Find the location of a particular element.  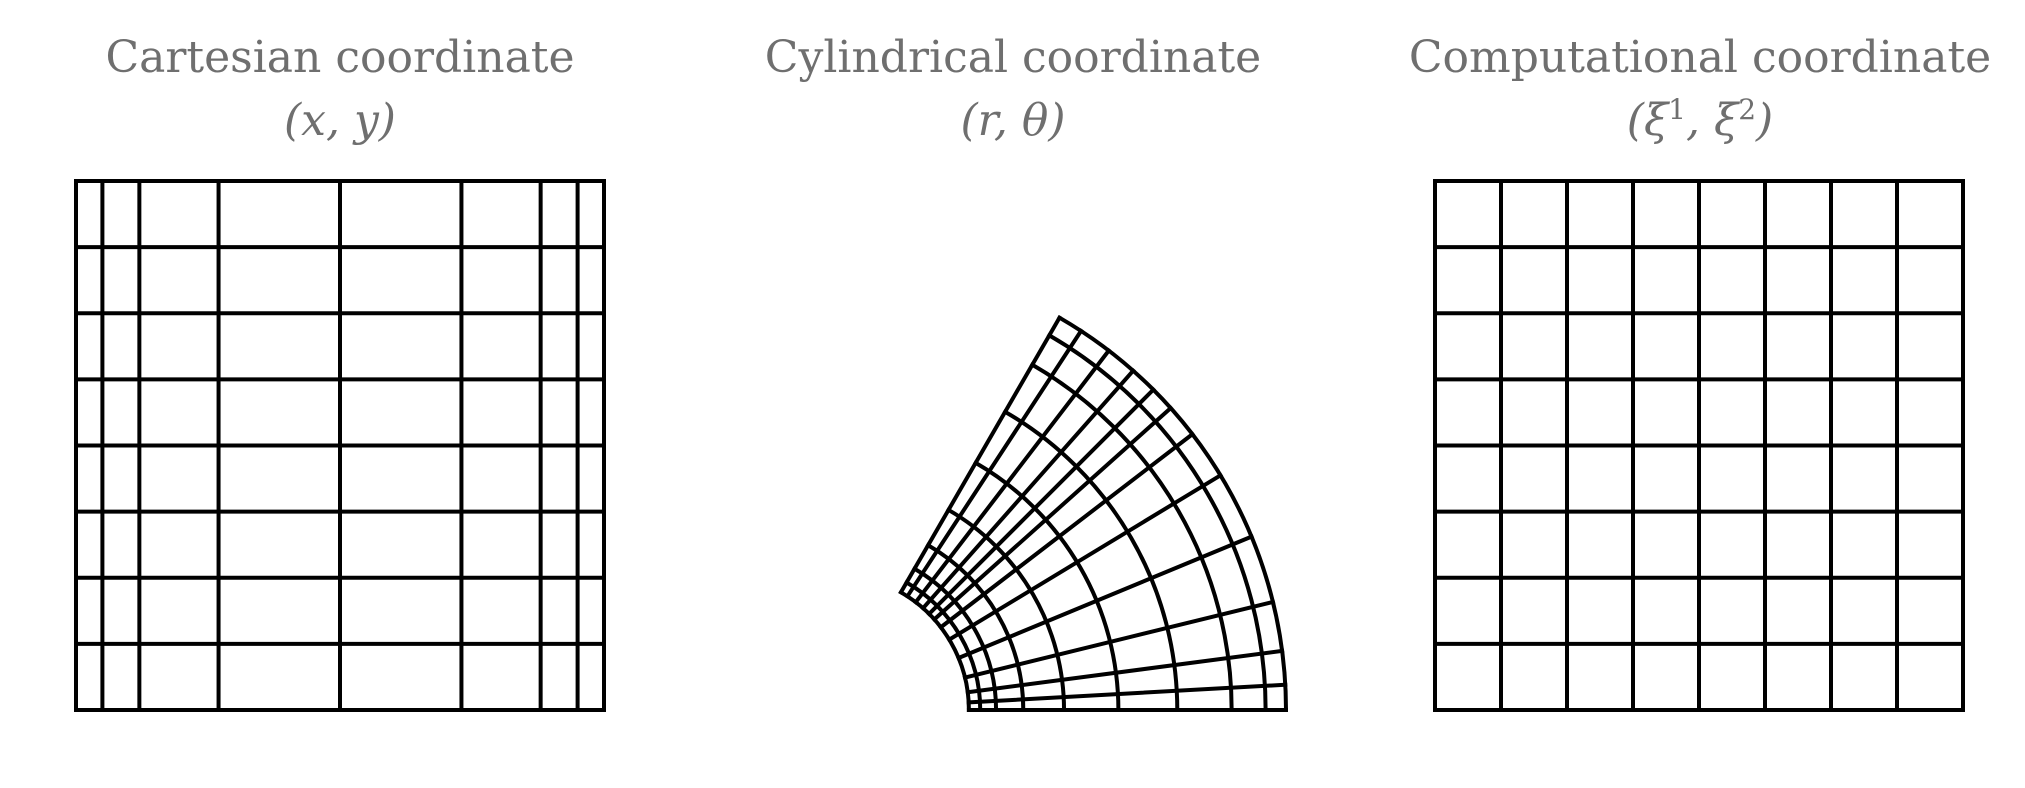

cylindrical-title: Cylindrical coordinate is located at coordinates (1013, 57).